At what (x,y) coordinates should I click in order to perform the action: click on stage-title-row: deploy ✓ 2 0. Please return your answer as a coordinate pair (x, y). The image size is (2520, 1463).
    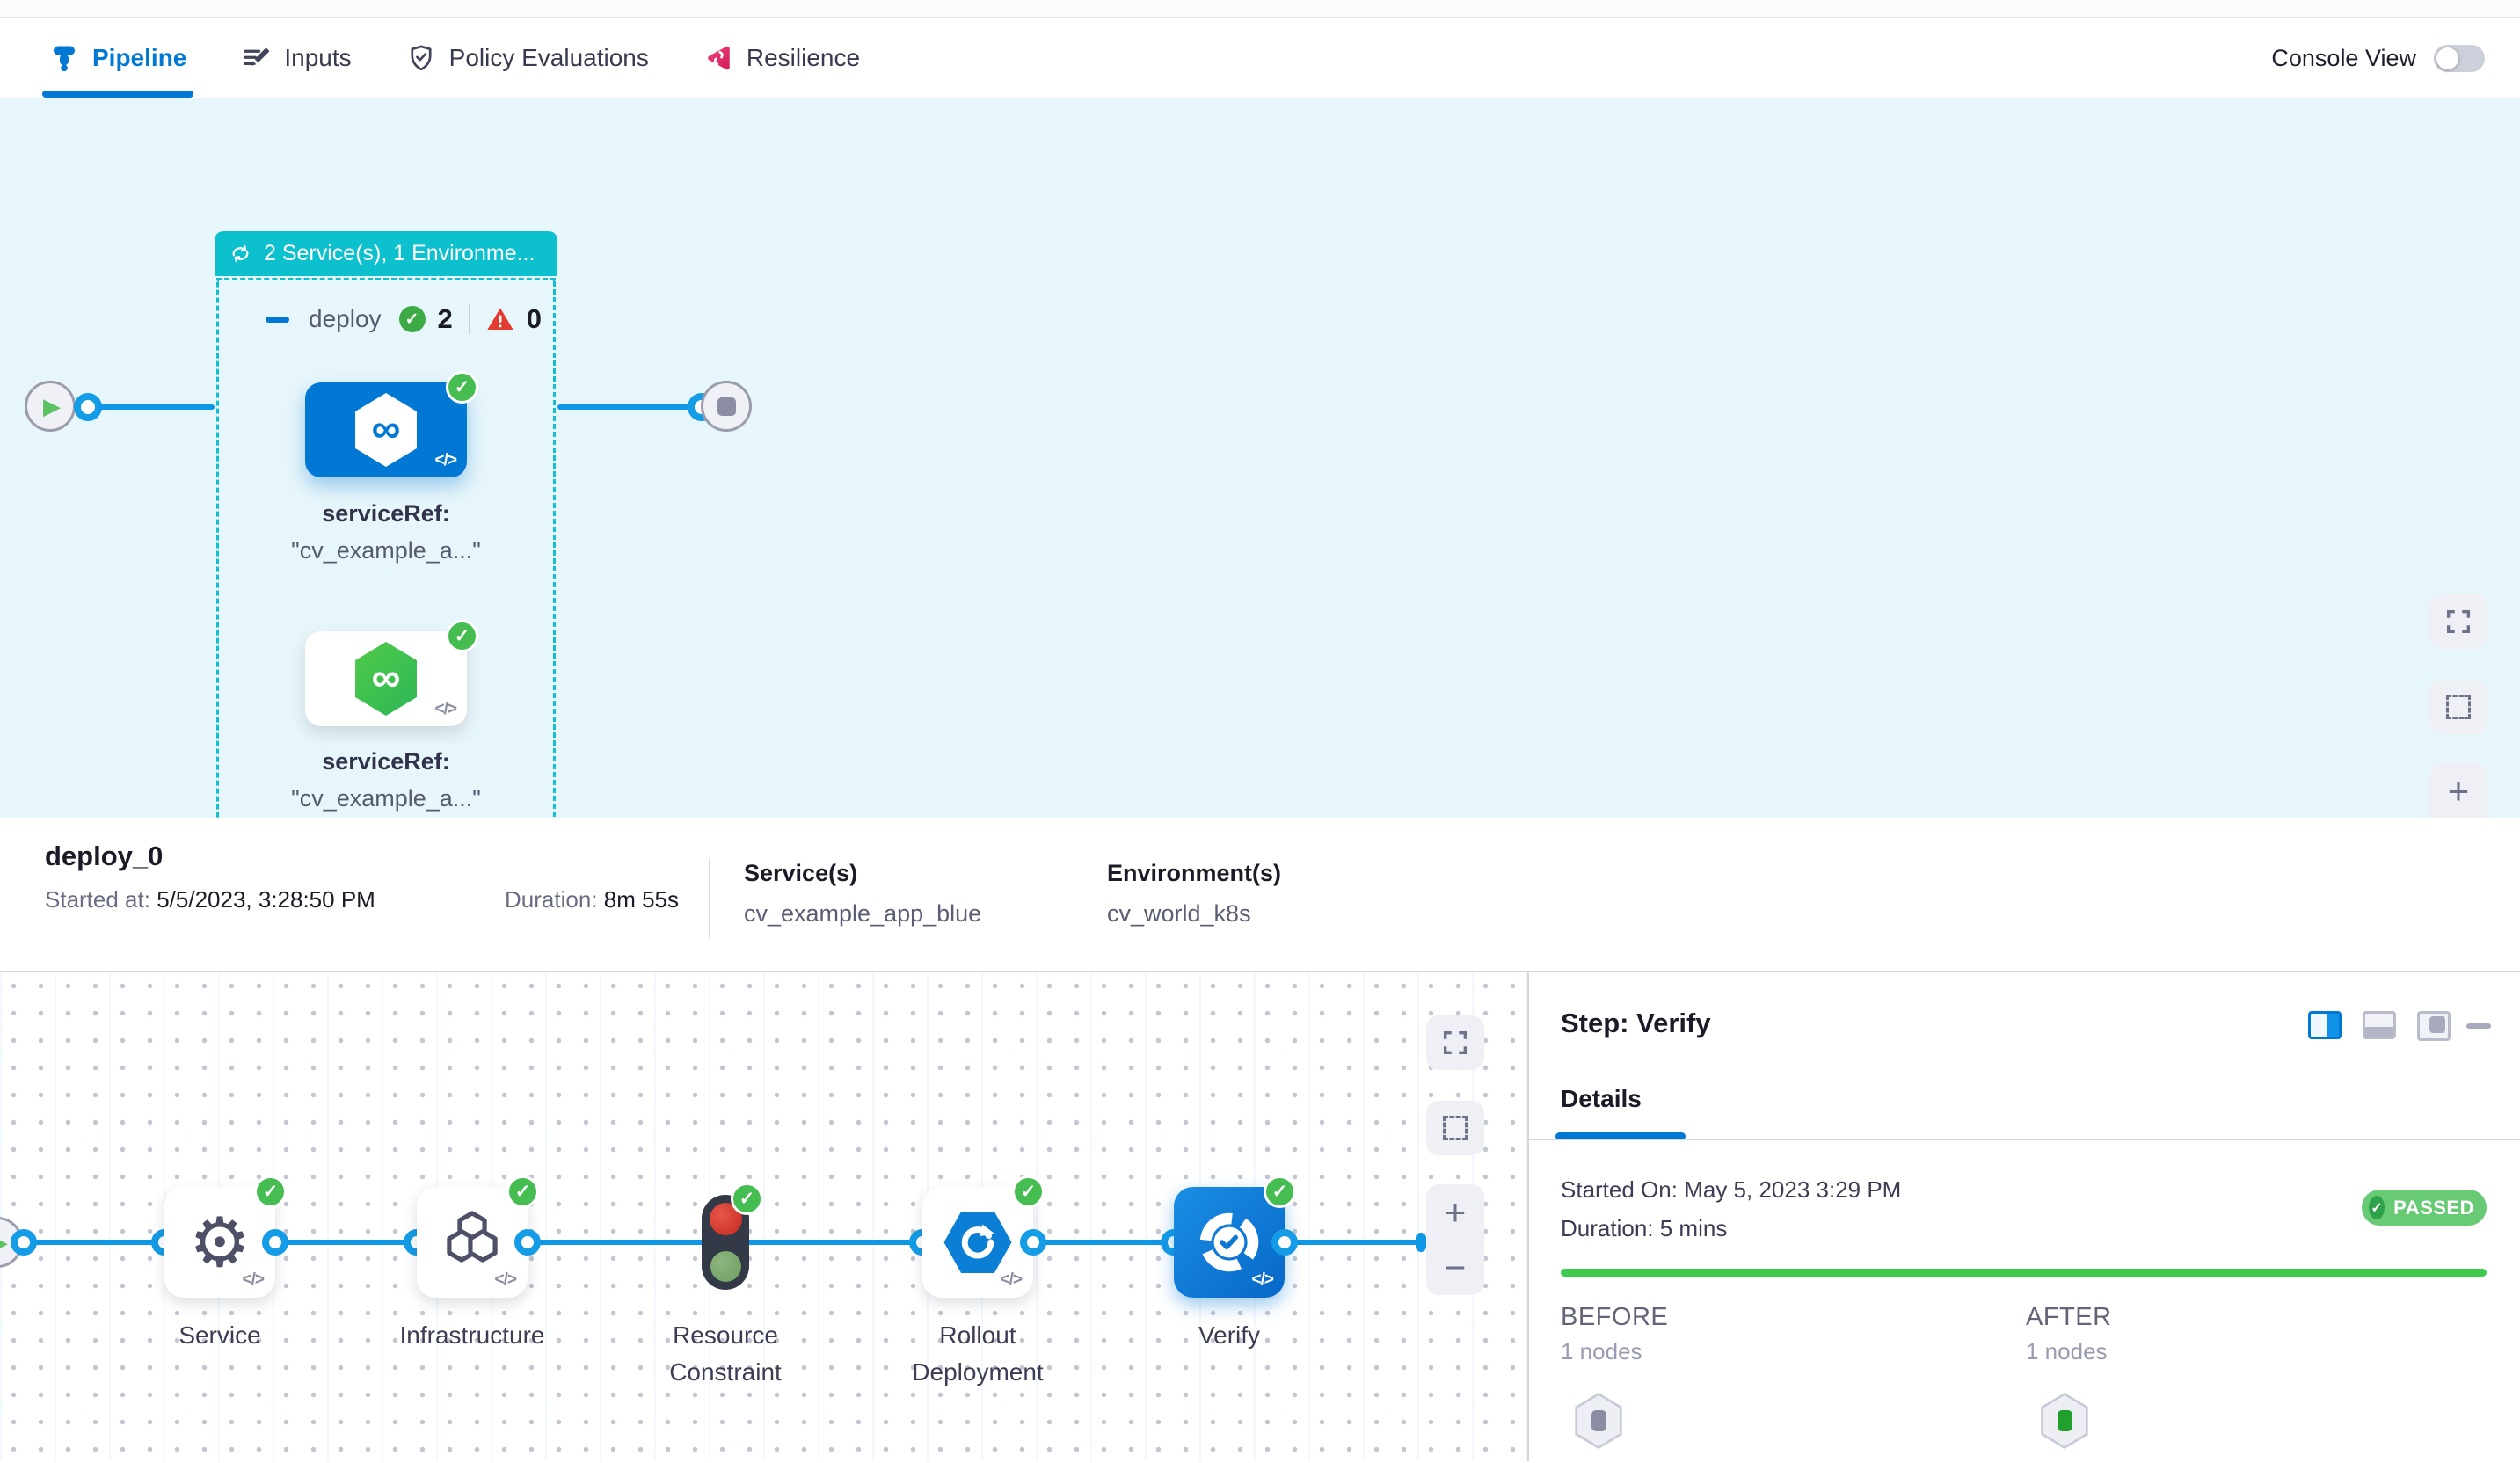
    Looking at the image, I should click on (404, 319).